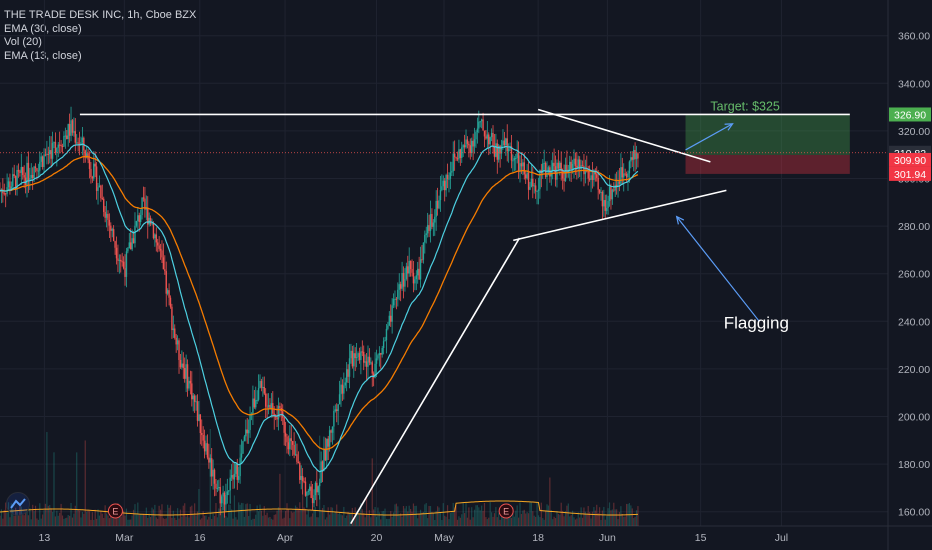 The image size is (932, 550). Describe the element at coordinates (23, 42) in the screenshot. I see `indicator-volume: Vol (20)` at that location.